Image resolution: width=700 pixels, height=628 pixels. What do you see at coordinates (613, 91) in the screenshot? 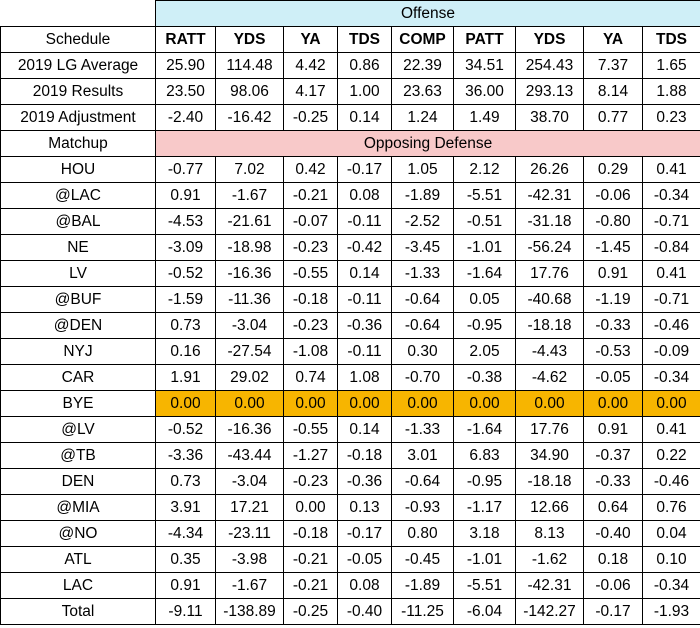
I see `cell-pass-ya: 8.14` at bounding box center [613, 91].